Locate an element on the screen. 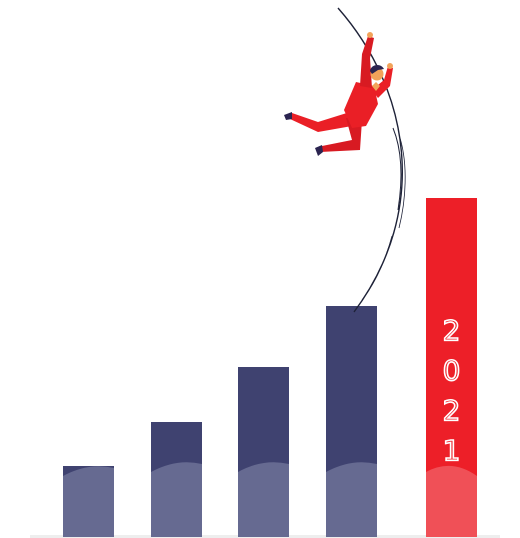 The height and width of the screenshot is (538, 520). year-digit: 1 is located at coordinates (452, 450).